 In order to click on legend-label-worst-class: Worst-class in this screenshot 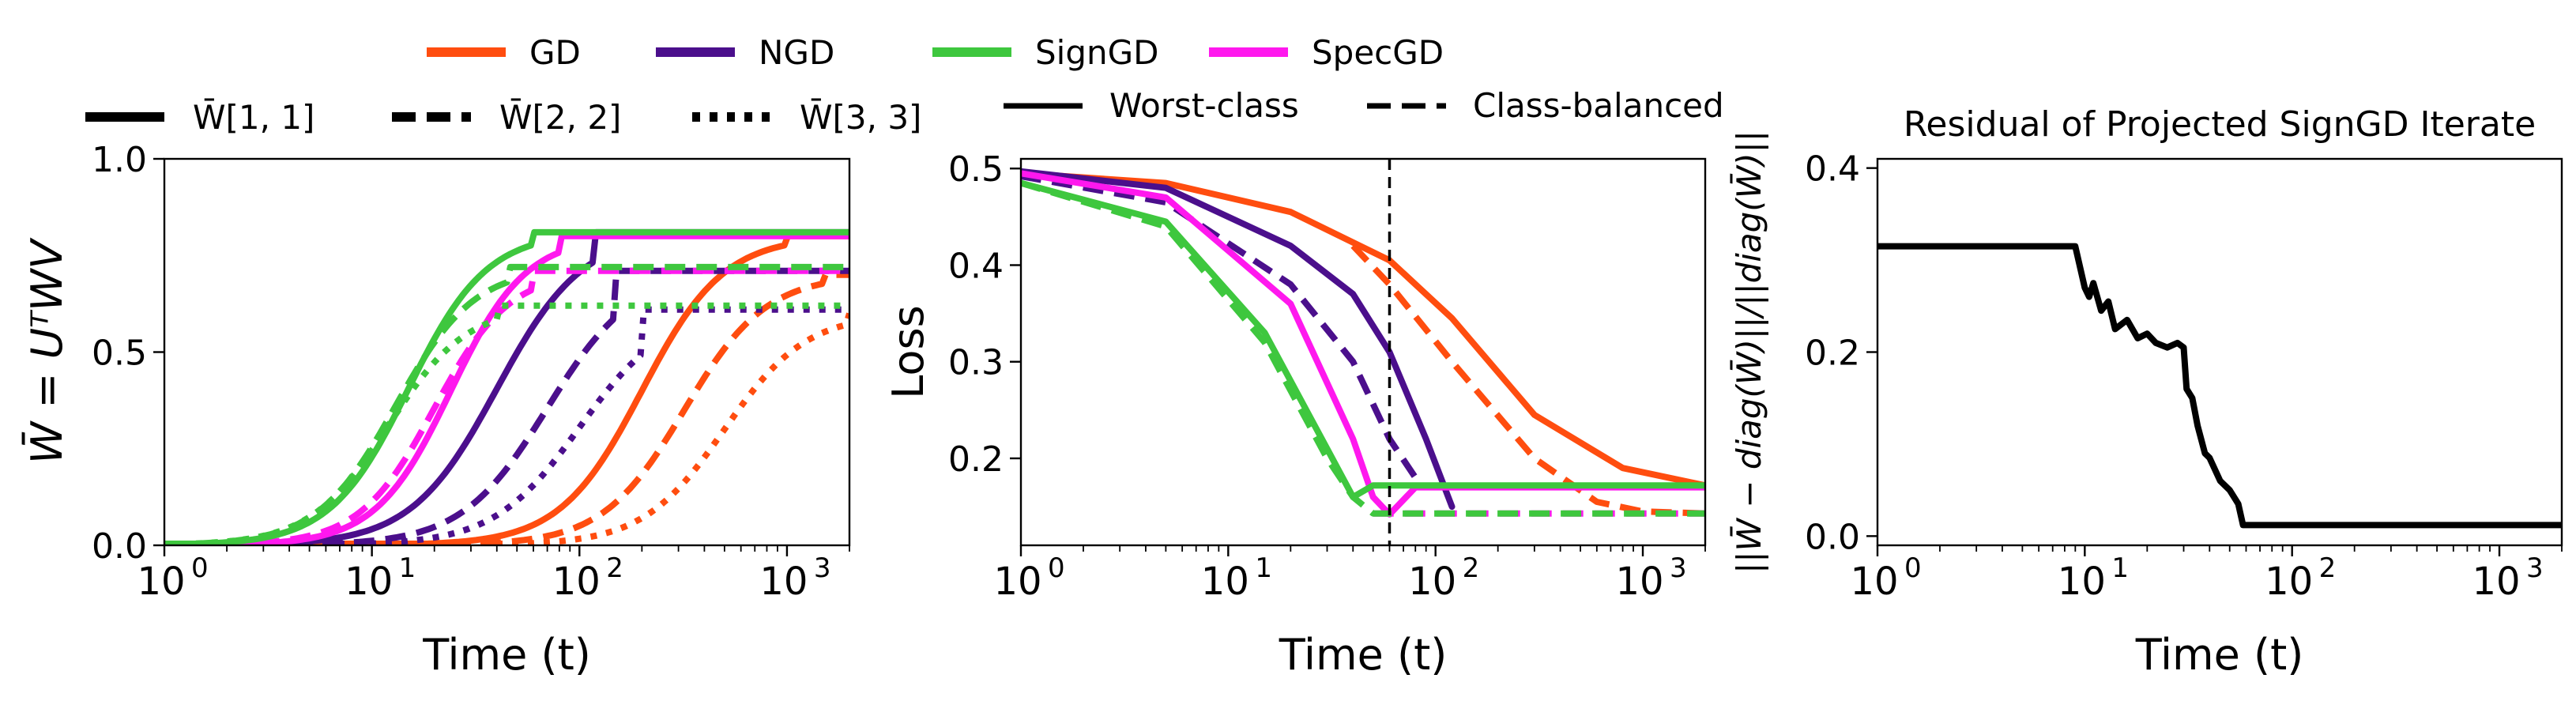, I will do `click(1204, 105)`.